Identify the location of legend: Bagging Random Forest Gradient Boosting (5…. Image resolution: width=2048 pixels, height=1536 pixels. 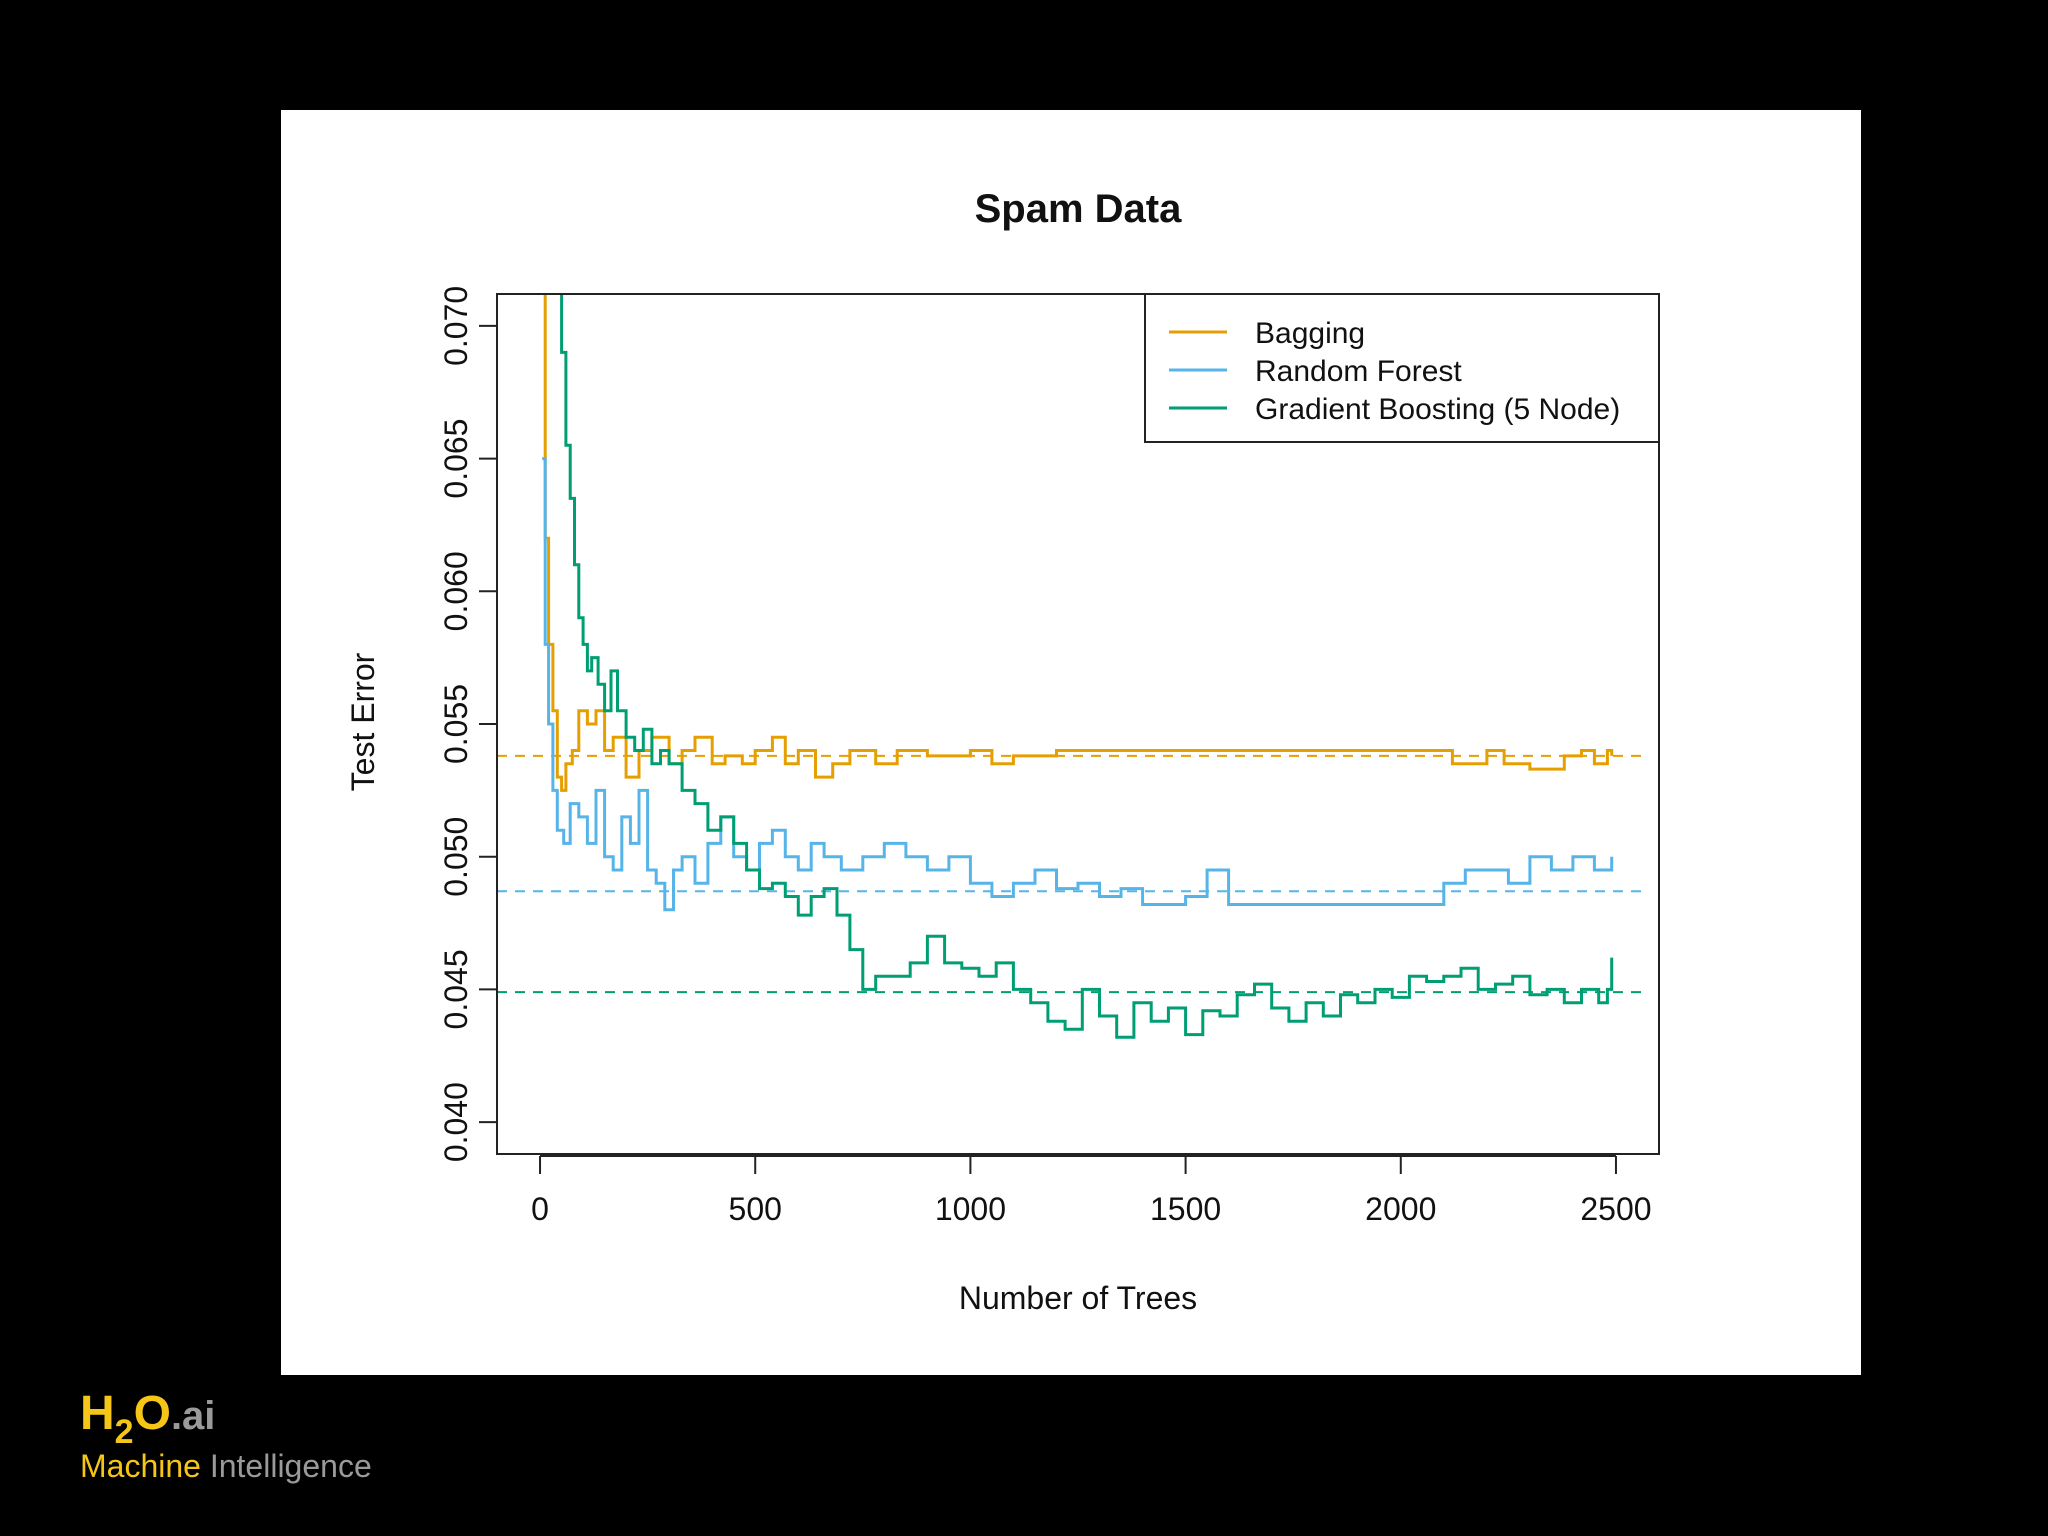
(1402, 368).